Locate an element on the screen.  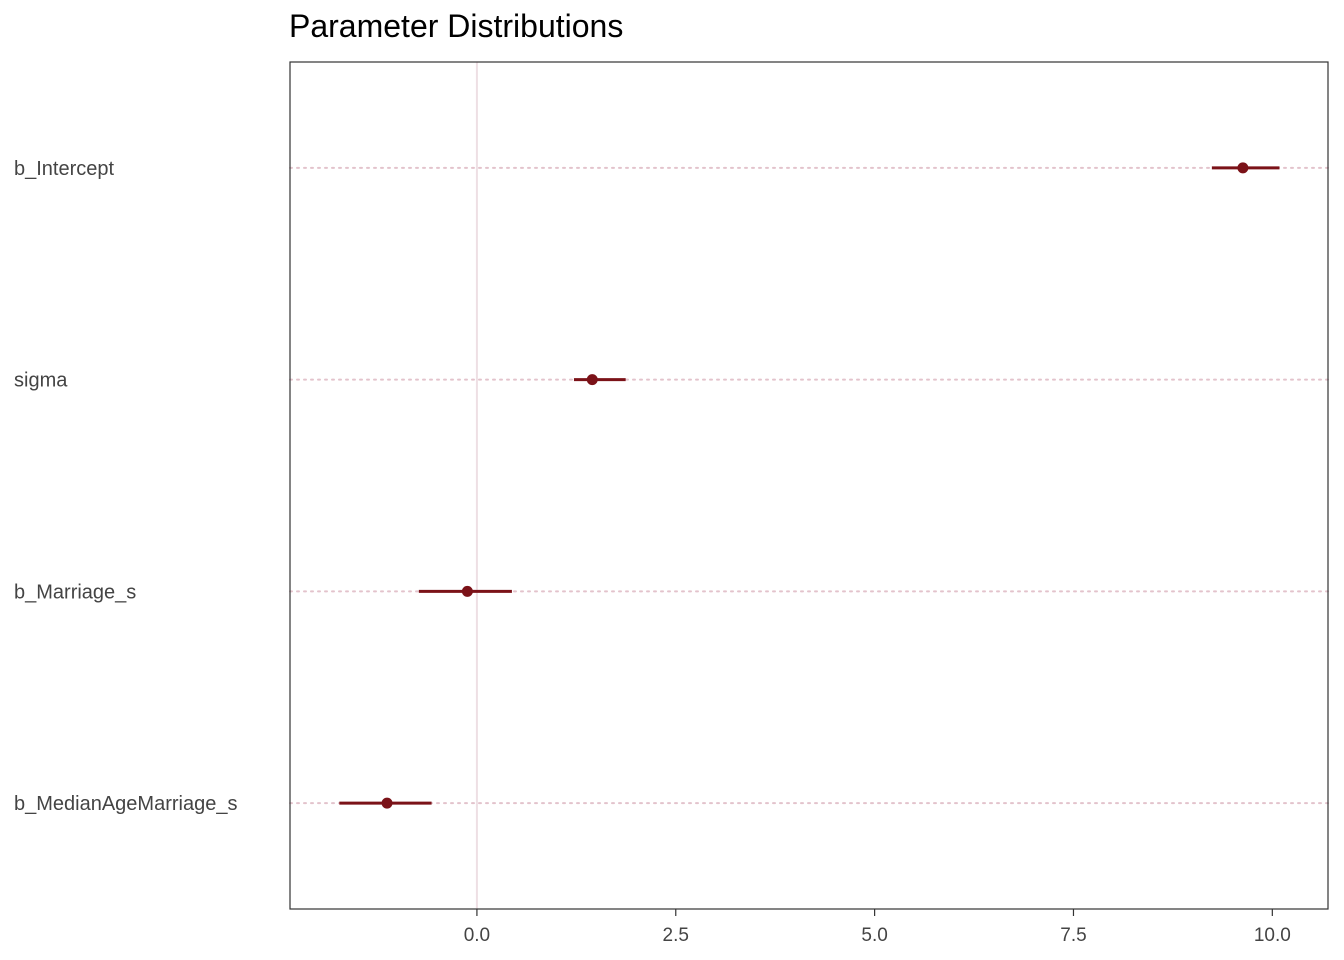
x-tick-label: 2.5 is located at coordinates (676, 935).